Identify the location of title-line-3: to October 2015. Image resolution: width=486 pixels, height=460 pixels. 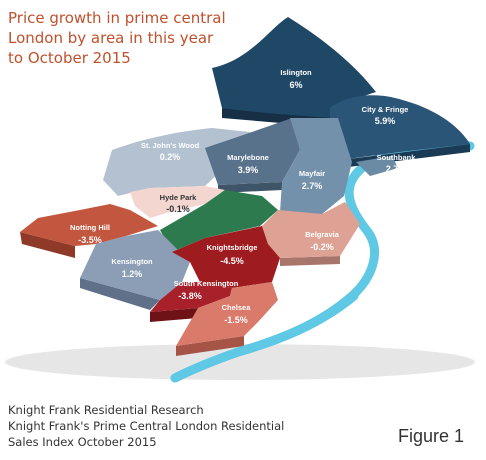
(69, 58).